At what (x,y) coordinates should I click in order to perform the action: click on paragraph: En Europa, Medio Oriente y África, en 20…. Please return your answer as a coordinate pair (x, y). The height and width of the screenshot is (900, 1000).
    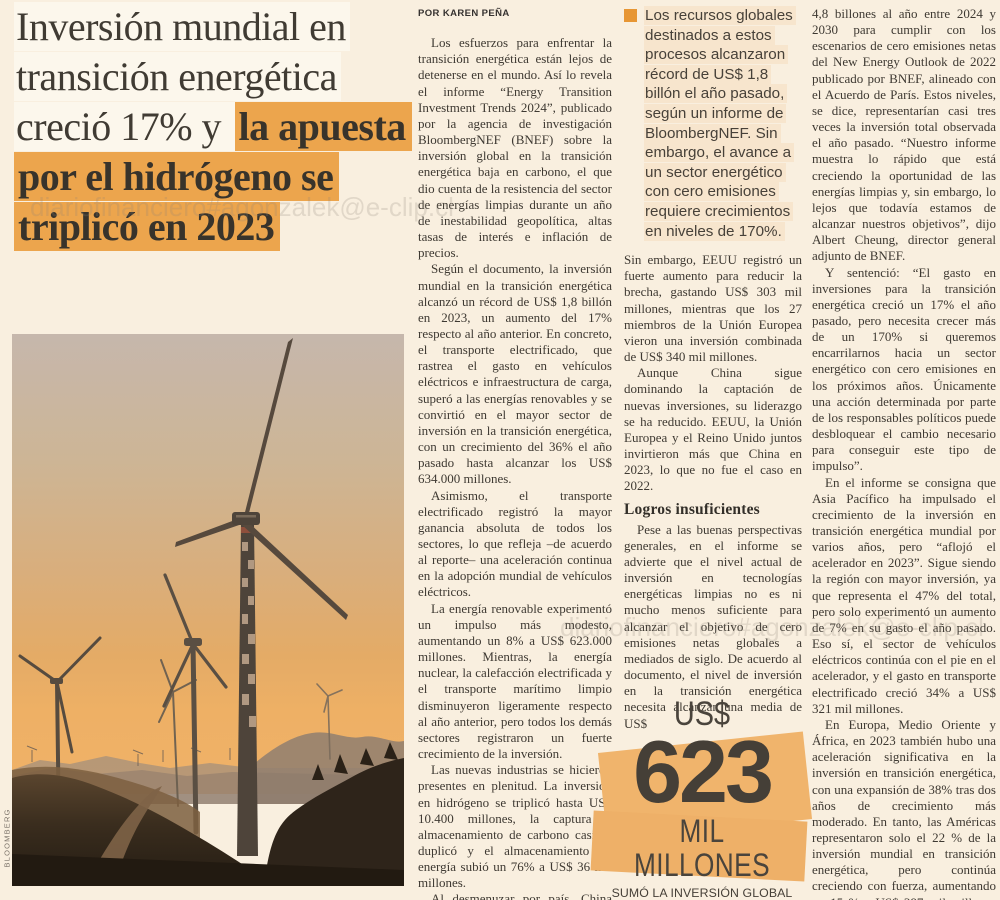
    Looking at the image, I should click on (904, 808).